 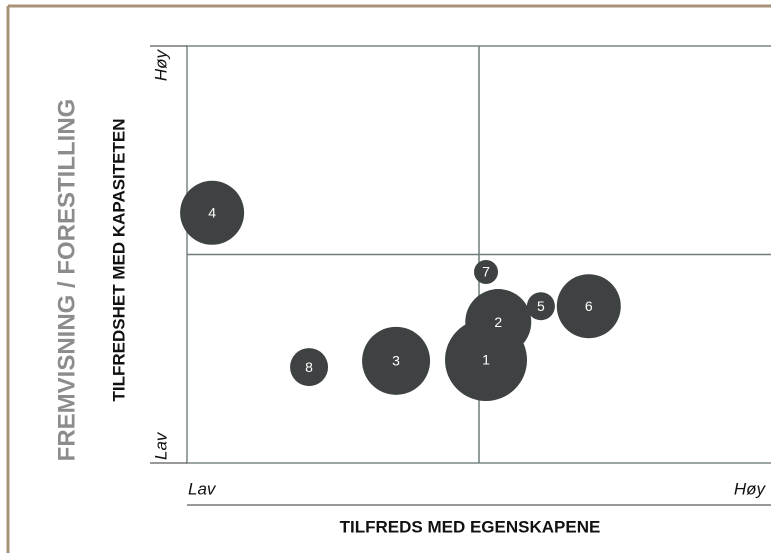 What do you see at coordinates (750, 488) in the screenshot?
I see `x-high-label: Høy` at bounding box center [750, 488].